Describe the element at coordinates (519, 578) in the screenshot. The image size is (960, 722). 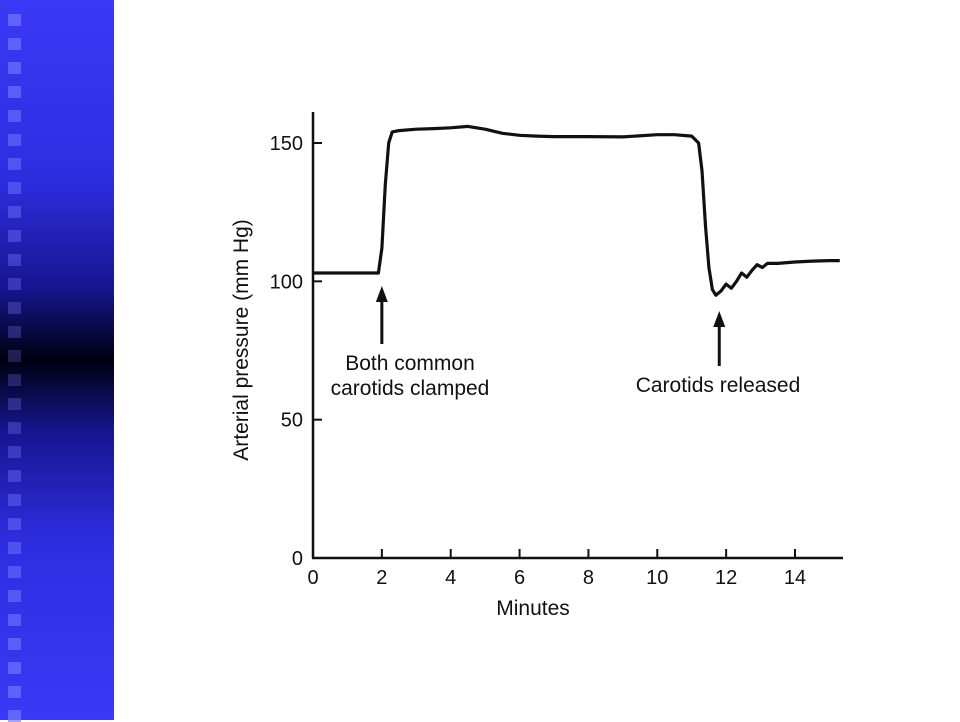
I see `x-tick-label: 6` at that location.